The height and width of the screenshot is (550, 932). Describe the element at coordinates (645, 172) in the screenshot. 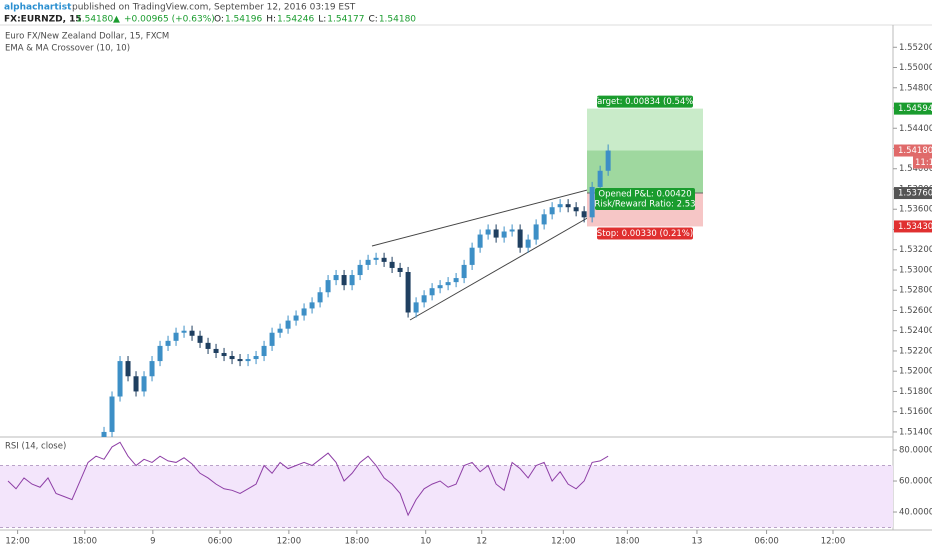

I see `profit-zone` at that location.